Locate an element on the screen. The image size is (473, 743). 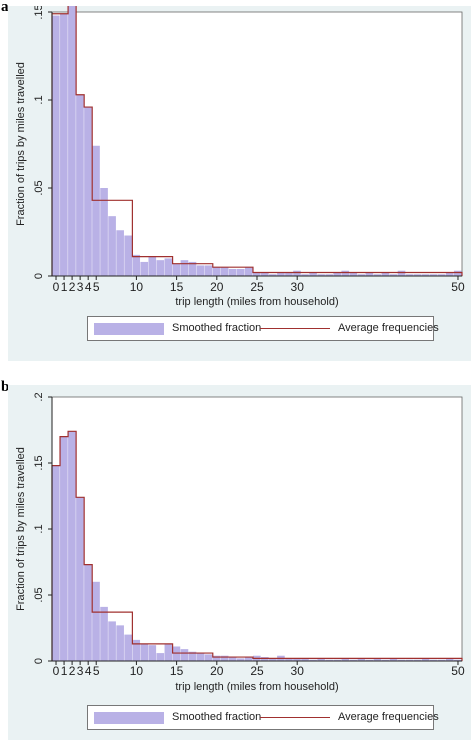
y-tick-label: .05 is located at coordinates (39, 594).